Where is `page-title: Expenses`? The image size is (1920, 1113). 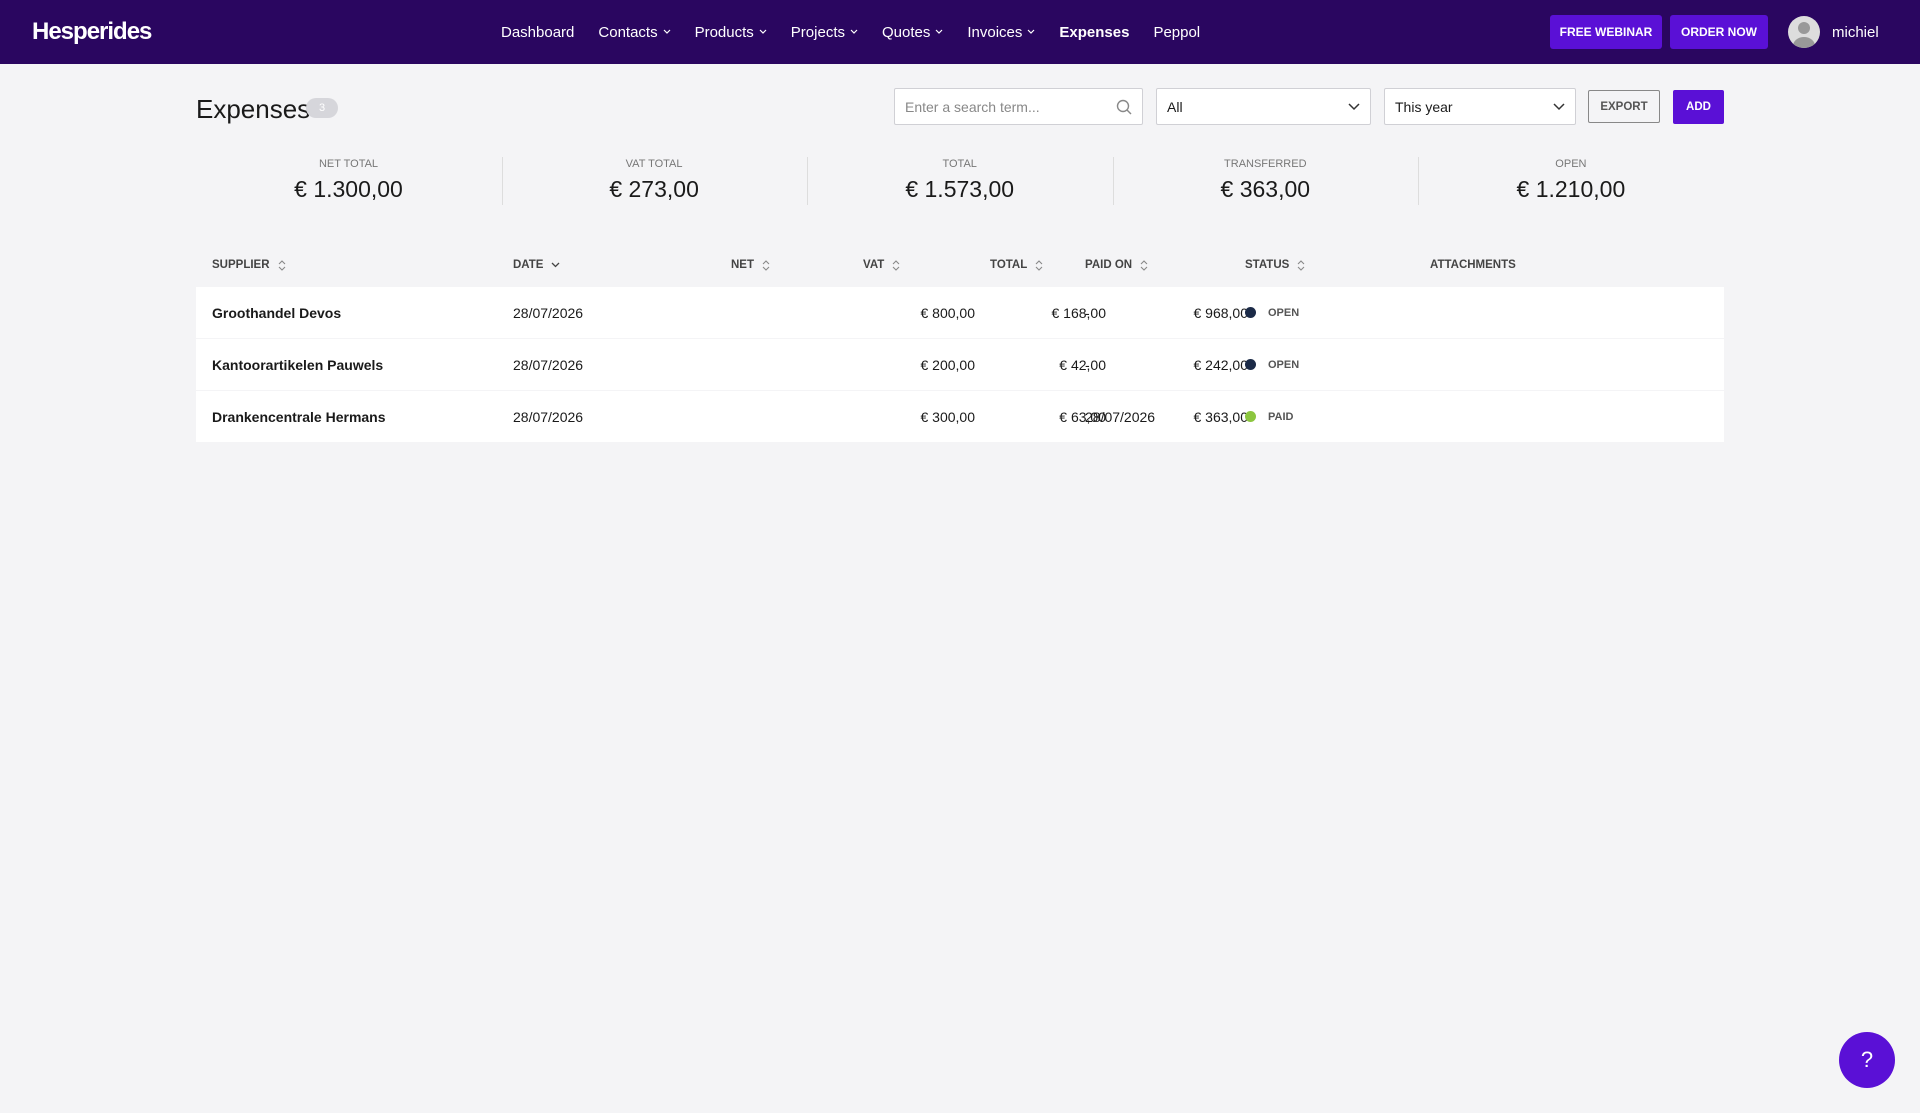
page-title: Expenses is located at coordinates (253, 109).